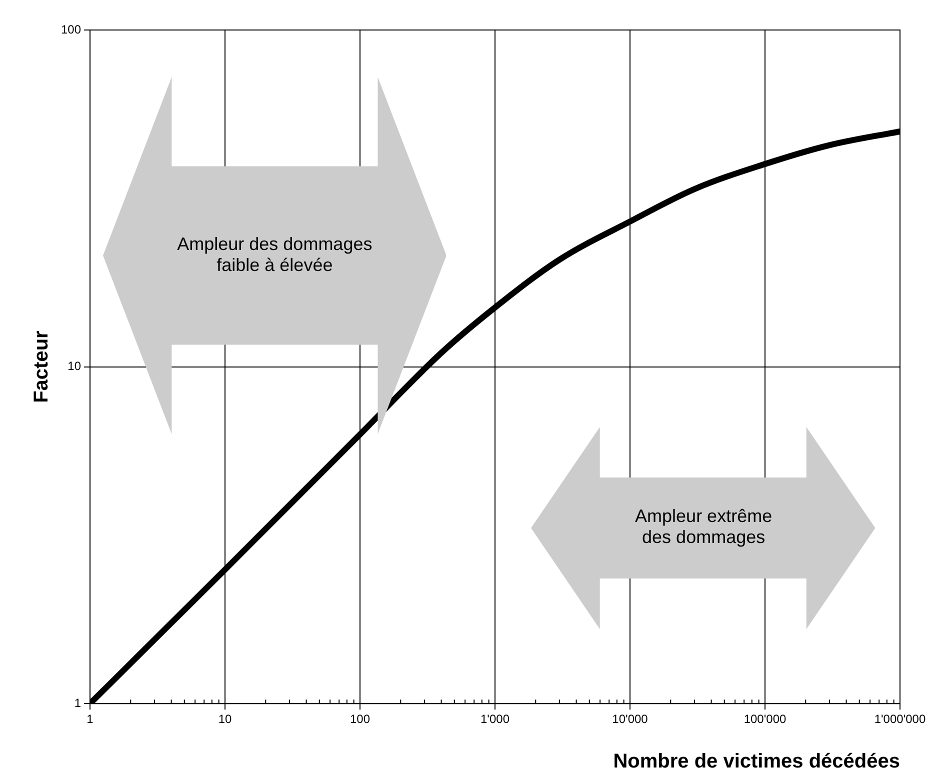 Image resolution: width=930 pixels, height=778 pixels. Describe the element at coordinates (75, 366) in the screenshot. I see `y-tick-label: 10` at that location.